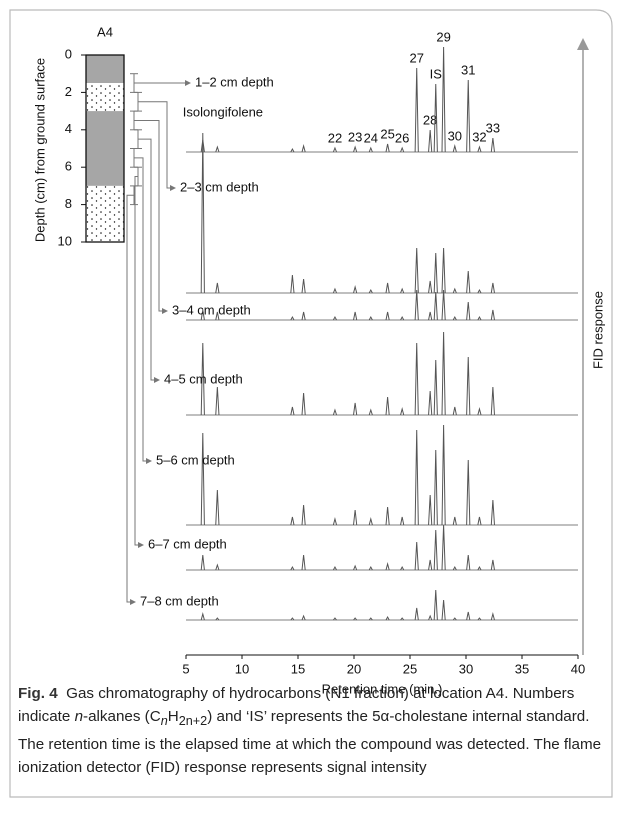 The image size is (620, 826). What do you see at coordinates (68, 128) in the screenshot?
I see `depth-tick-label: 4` at bounding box center [68, 128].